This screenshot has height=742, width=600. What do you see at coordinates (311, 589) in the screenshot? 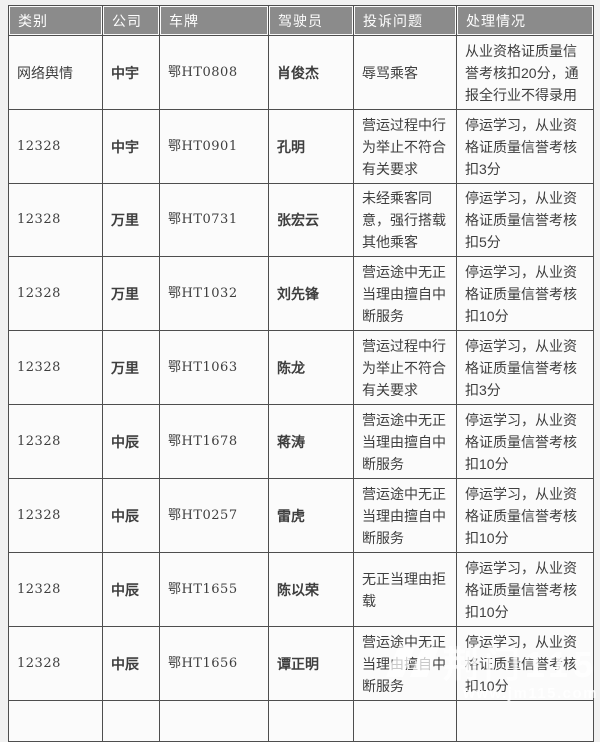
I see `cell-driver: 陈以荣` at bounding box center [311, 589].